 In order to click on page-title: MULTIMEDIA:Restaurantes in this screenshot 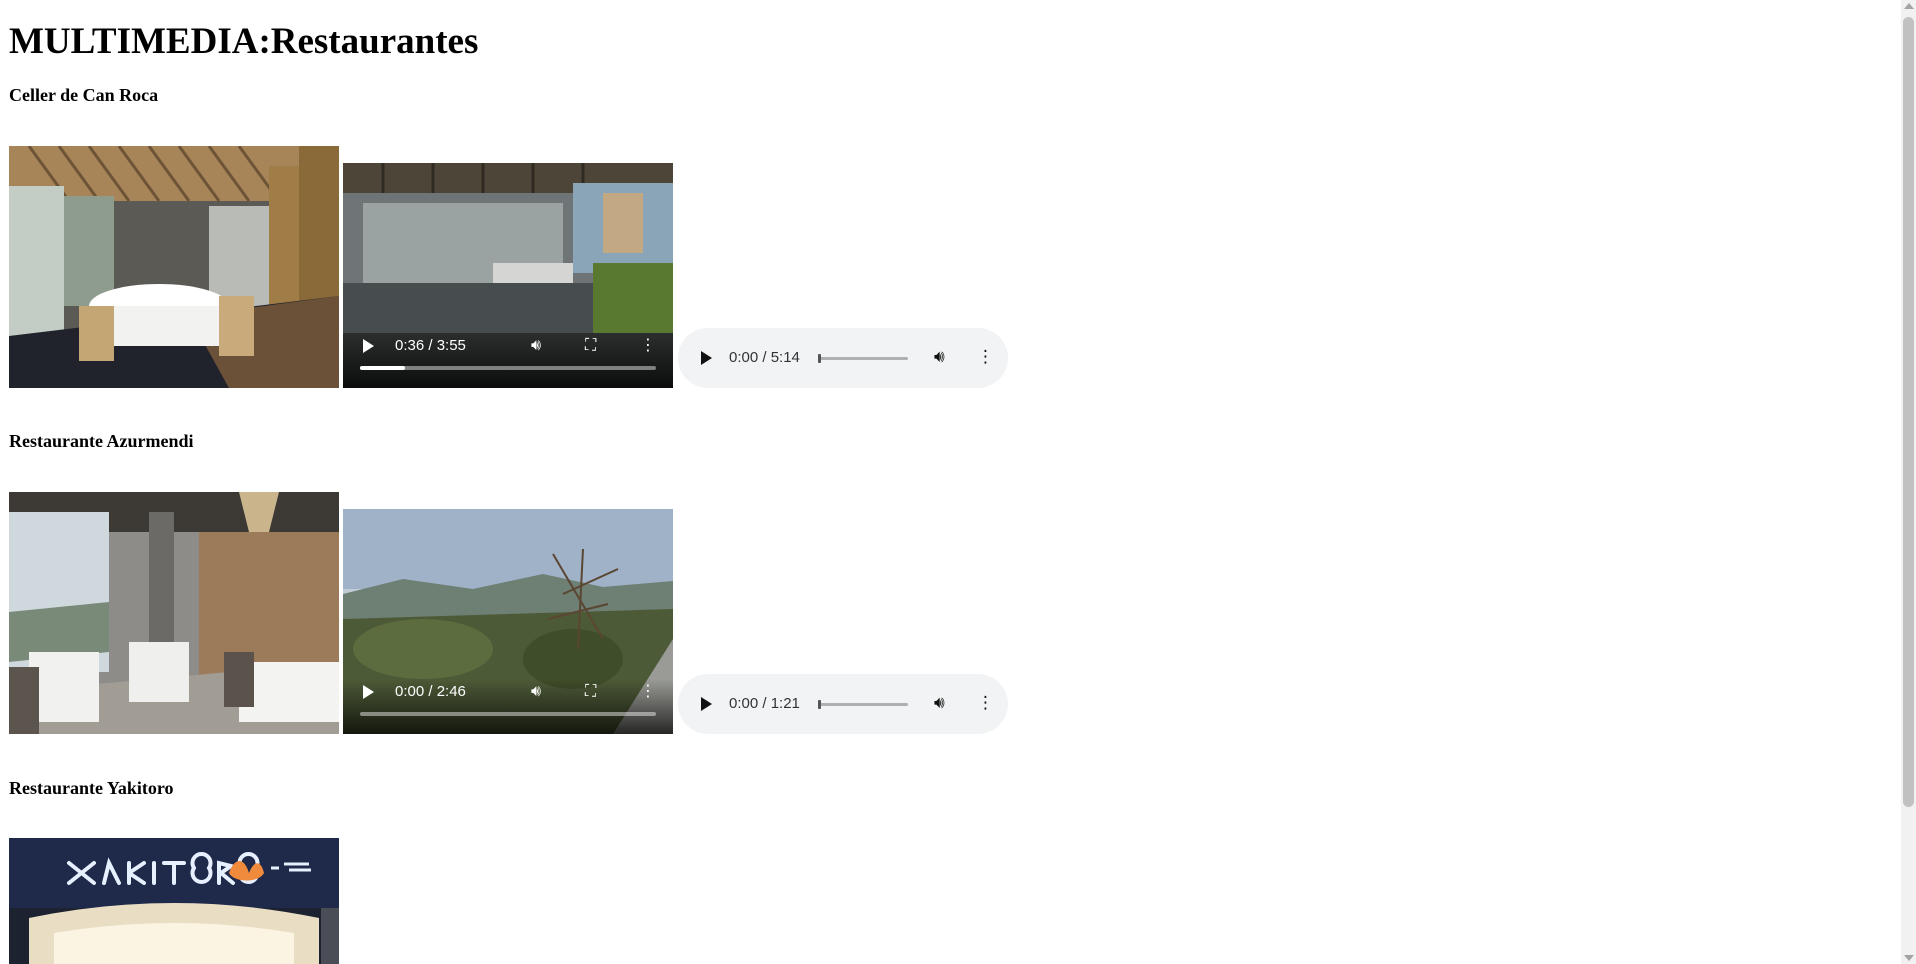, I will do `click(244, 41)`.